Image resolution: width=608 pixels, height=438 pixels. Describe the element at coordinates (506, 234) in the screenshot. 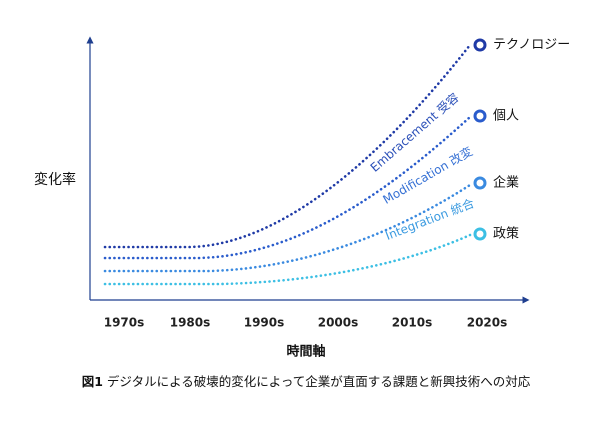

I see `end-label: 政策` at that location.